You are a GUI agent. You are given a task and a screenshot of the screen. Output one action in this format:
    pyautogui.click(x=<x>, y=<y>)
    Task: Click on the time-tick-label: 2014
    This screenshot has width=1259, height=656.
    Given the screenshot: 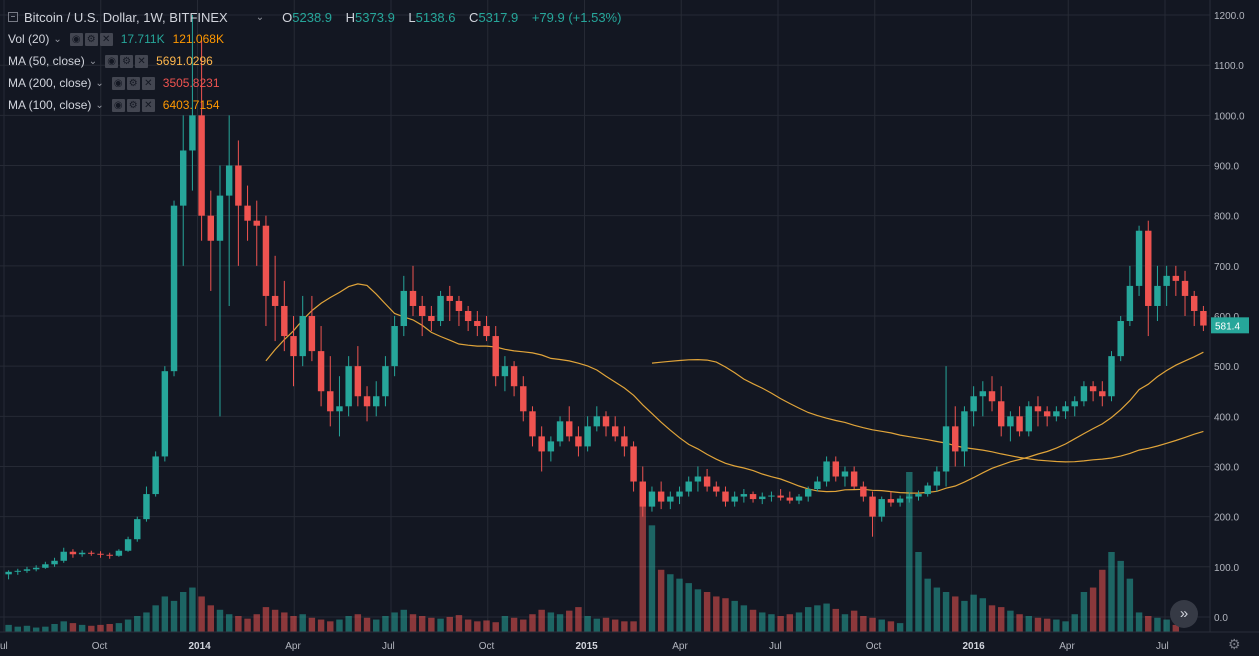 What is the action you would take?
    pyautogui.click(x=200, y=646)
    